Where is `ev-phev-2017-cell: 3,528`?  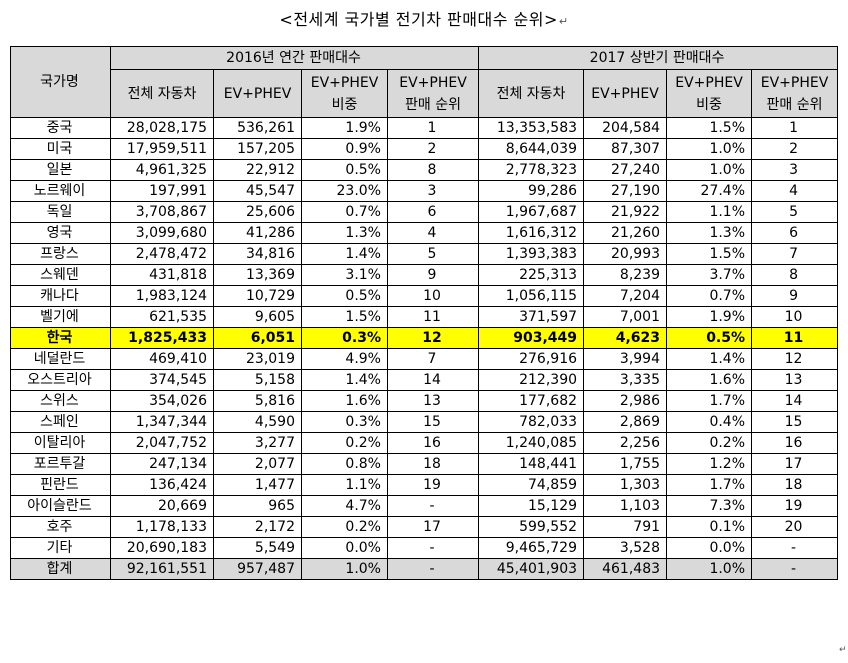 ev-phev-2017-cell: 3,528 is located at coordinates (625, 548).